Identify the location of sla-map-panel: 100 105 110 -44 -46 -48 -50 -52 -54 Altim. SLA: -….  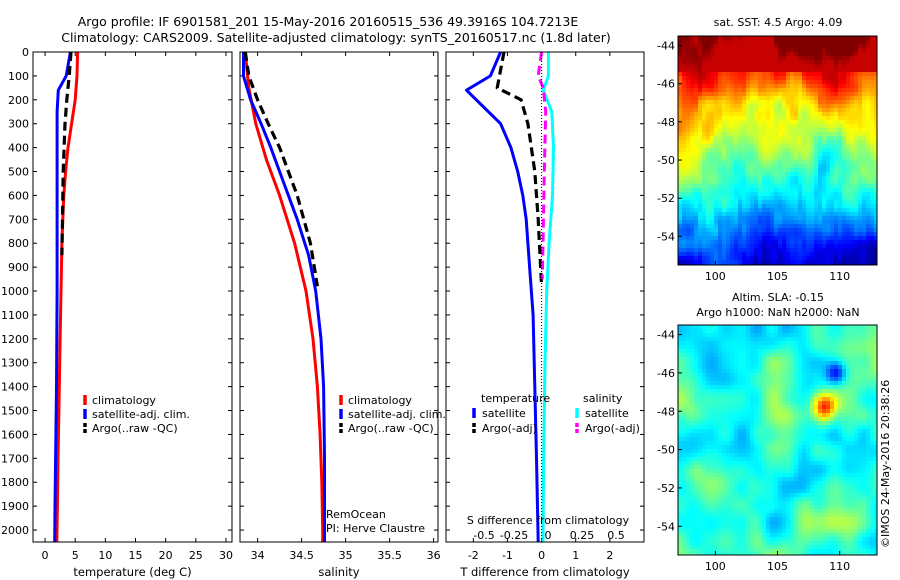
(767, 432).